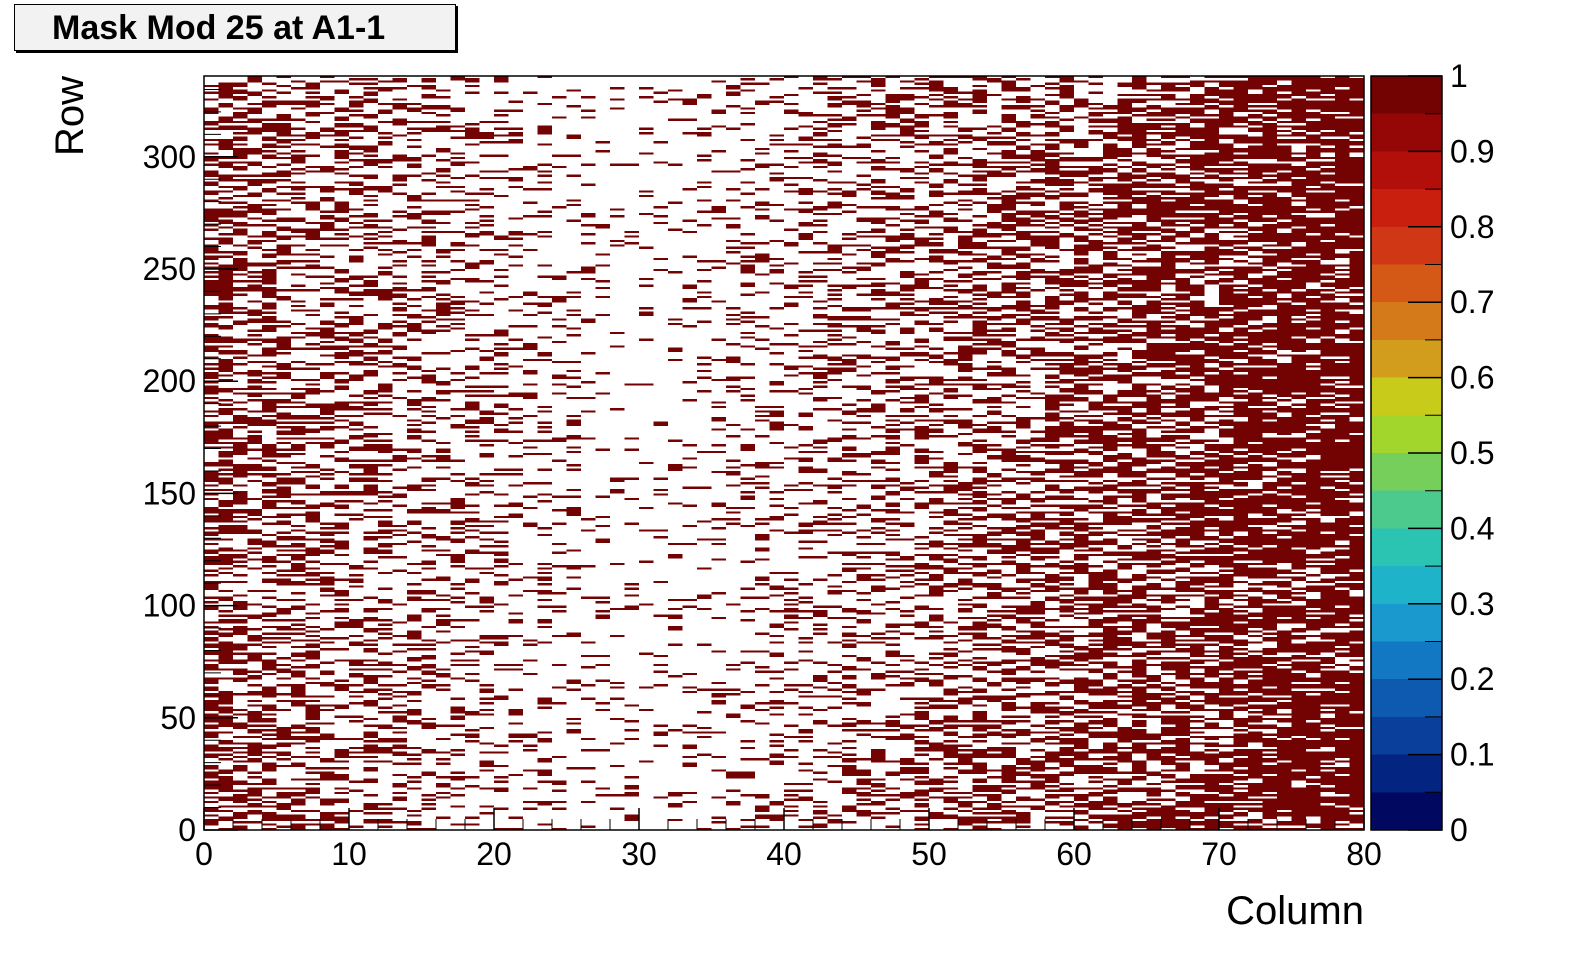 This screenshot has width=1596, height=972. I want to click on colorbar-tick-label: 1, so click(1459, 76).